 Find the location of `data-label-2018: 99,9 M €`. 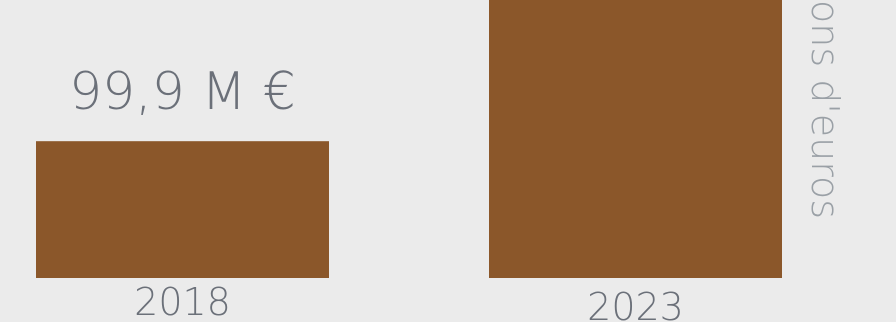

data-label-2018: 99,9 M € is located at coordinates (182, 92).